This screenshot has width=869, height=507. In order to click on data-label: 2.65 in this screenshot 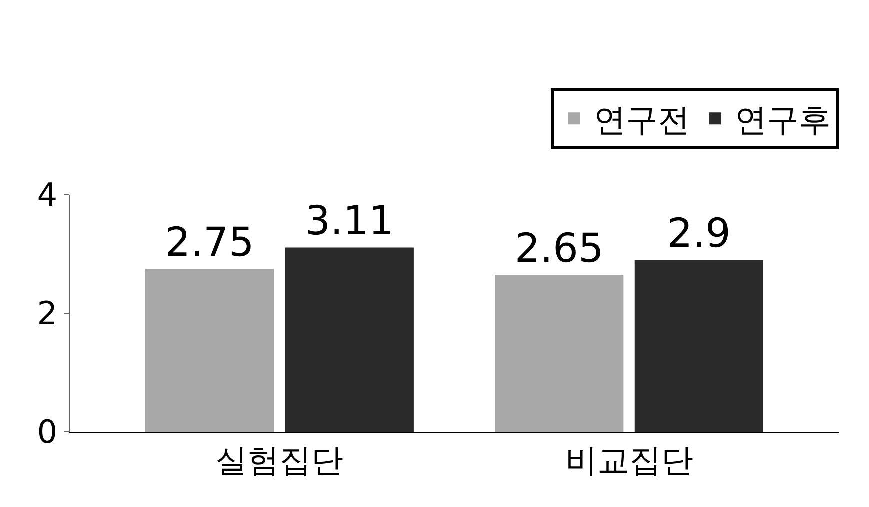, I will do `click(559, 249)`.